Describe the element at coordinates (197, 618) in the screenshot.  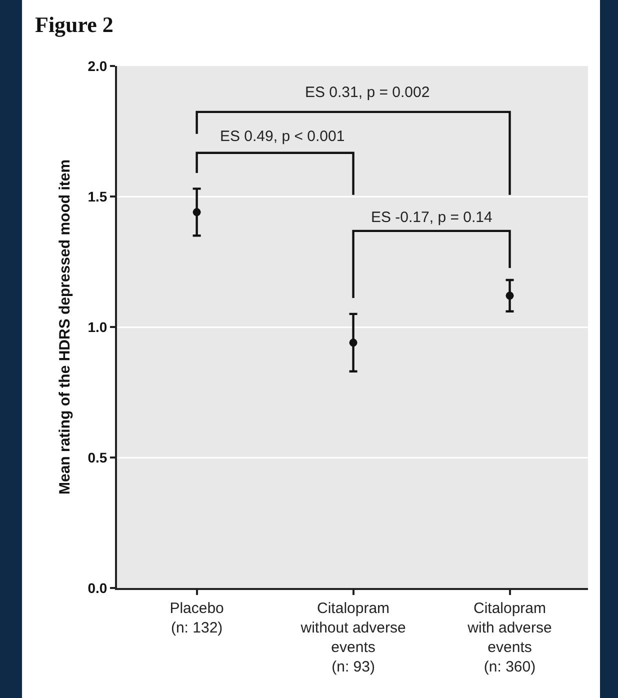
I see `x-tick-label: Placebo (n: 132)` at that location.